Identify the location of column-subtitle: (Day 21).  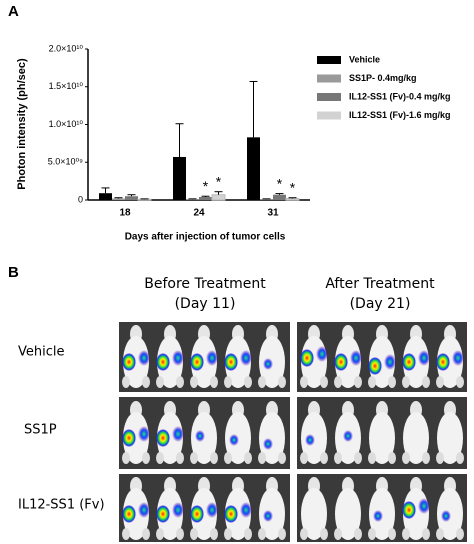
(380, 304).